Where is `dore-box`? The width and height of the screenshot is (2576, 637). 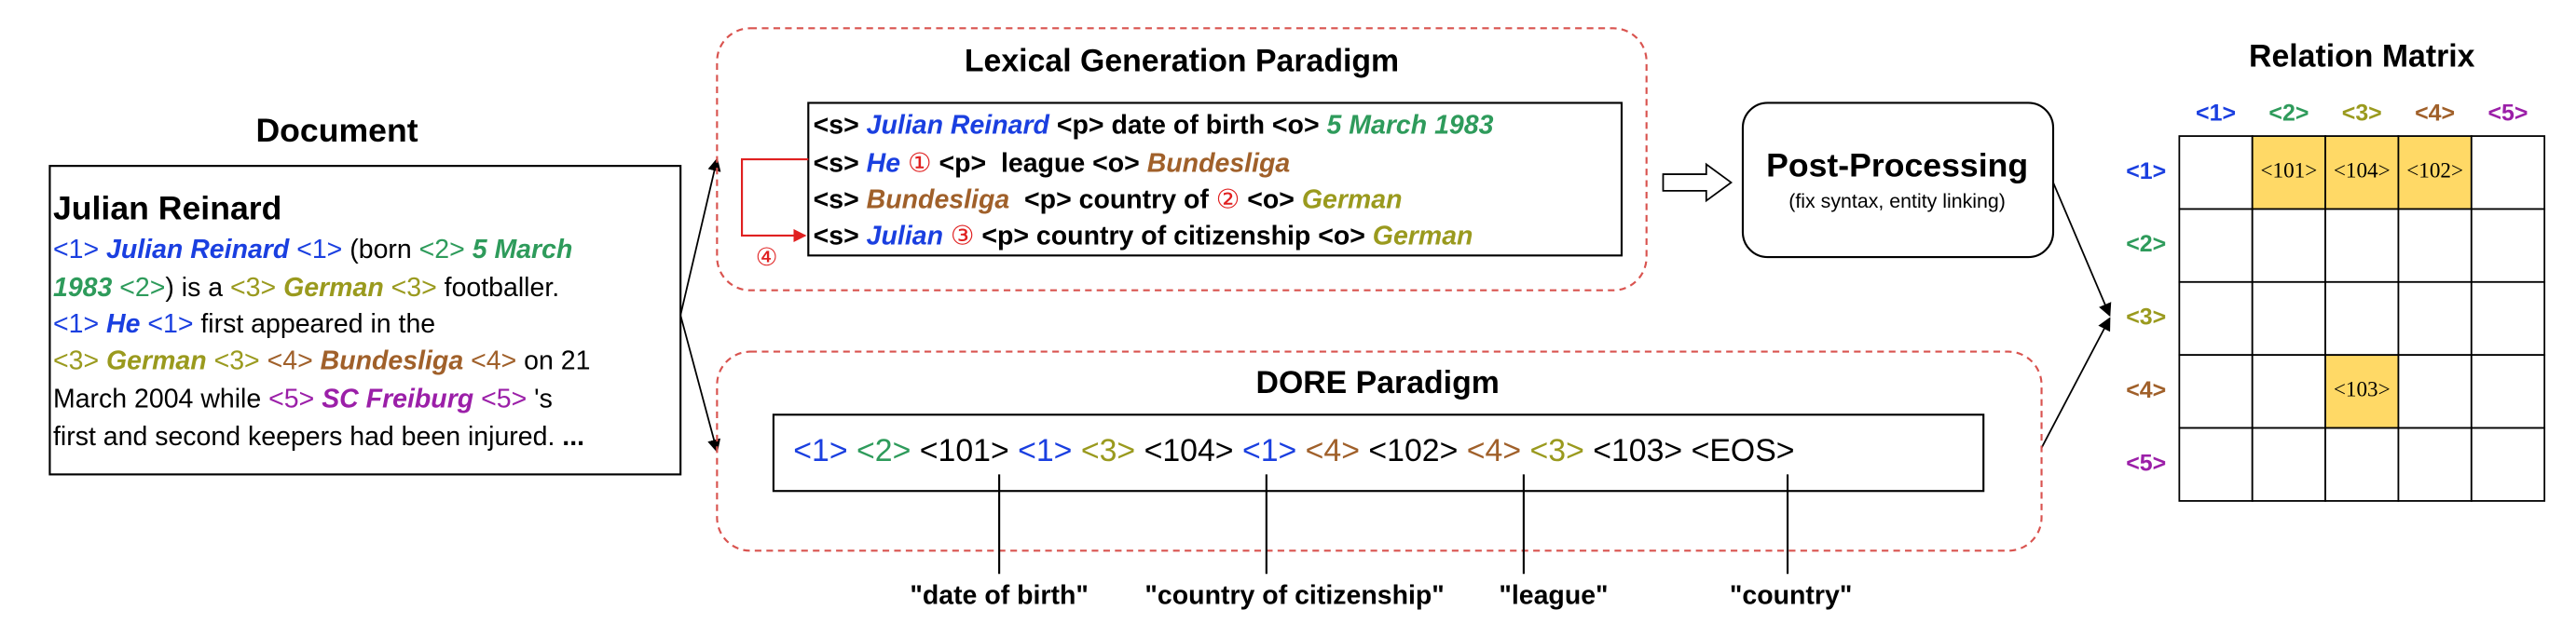
dore-box is located at coordinates (1378, 453).